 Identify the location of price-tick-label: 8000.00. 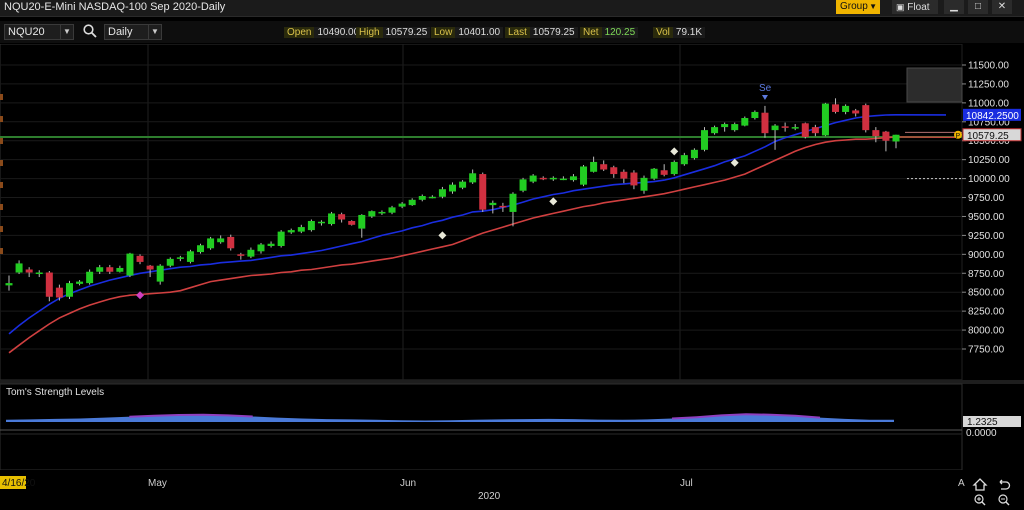
(986, 331).